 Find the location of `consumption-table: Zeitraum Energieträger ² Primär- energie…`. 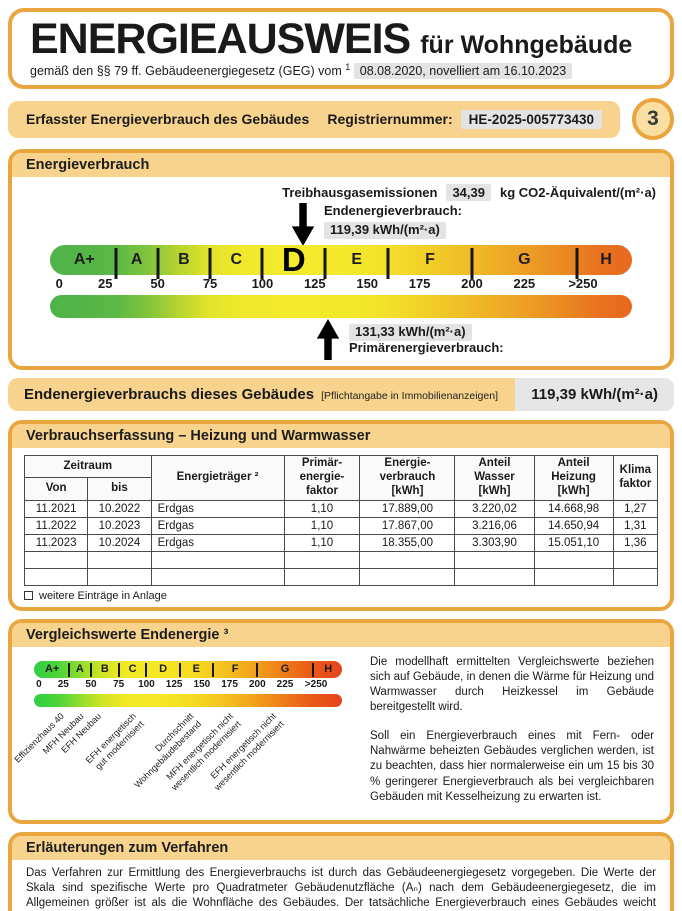

consumption-table: Zeitraum Energieträger ² Primär- energie… is located at coordinates (341, 520).